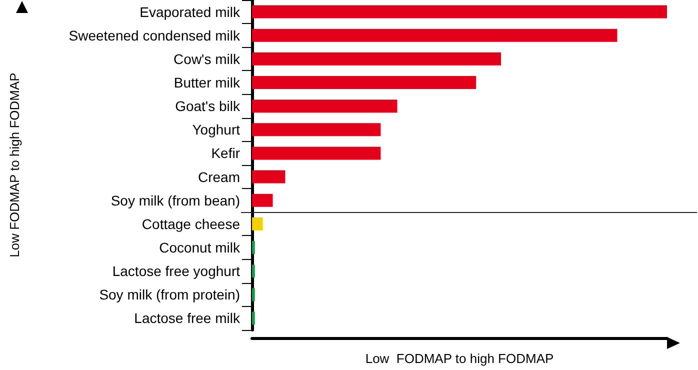 Image resolution: width=698 pixels, height=370 pixels. I want to click on y-tick-label: Lactose free milk, so click(187, 318).